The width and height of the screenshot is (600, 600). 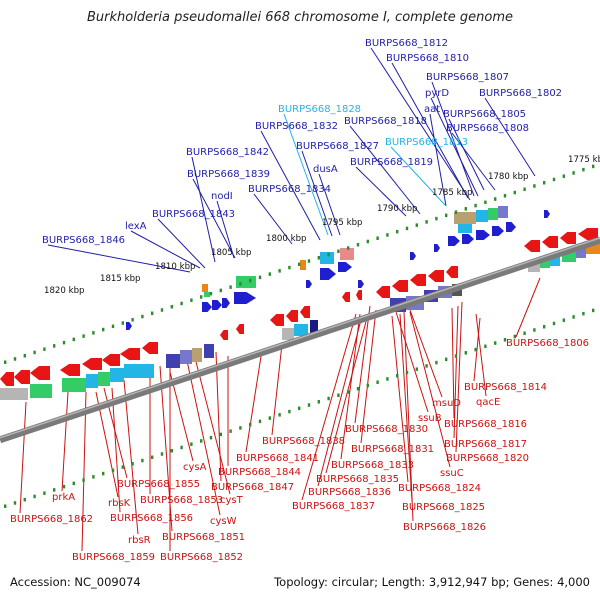 What do you see at coordinates (430, 418) in the screenshot?
I see `gene-label-bottom: ssuB` at bounding box center [430, 418].